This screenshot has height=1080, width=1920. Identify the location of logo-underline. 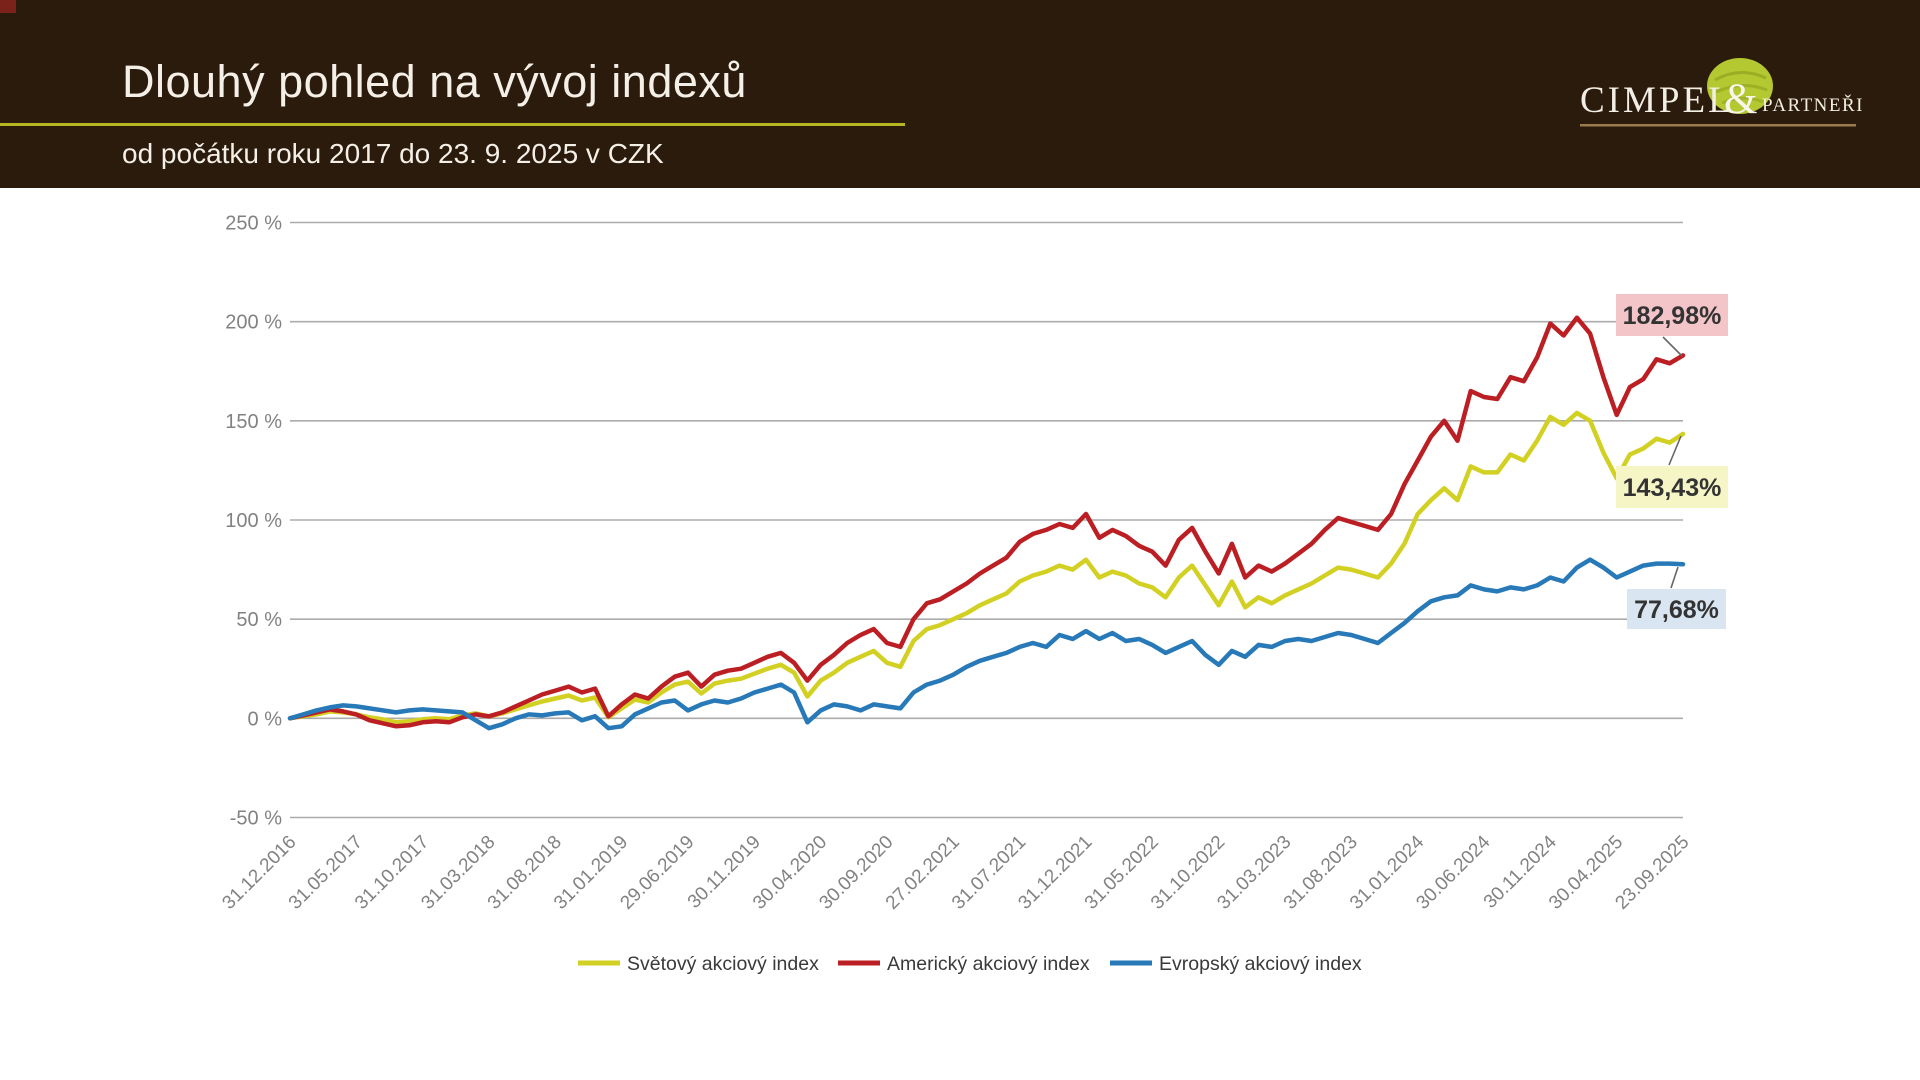
(1718, 125).